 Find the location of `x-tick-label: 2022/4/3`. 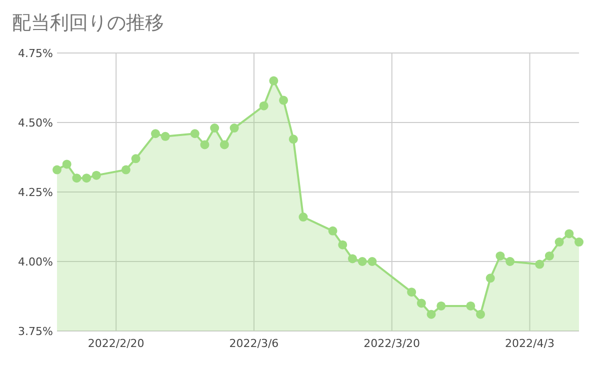

x-tick-label: 2022/4/3 is located at coordinates (529, 343).